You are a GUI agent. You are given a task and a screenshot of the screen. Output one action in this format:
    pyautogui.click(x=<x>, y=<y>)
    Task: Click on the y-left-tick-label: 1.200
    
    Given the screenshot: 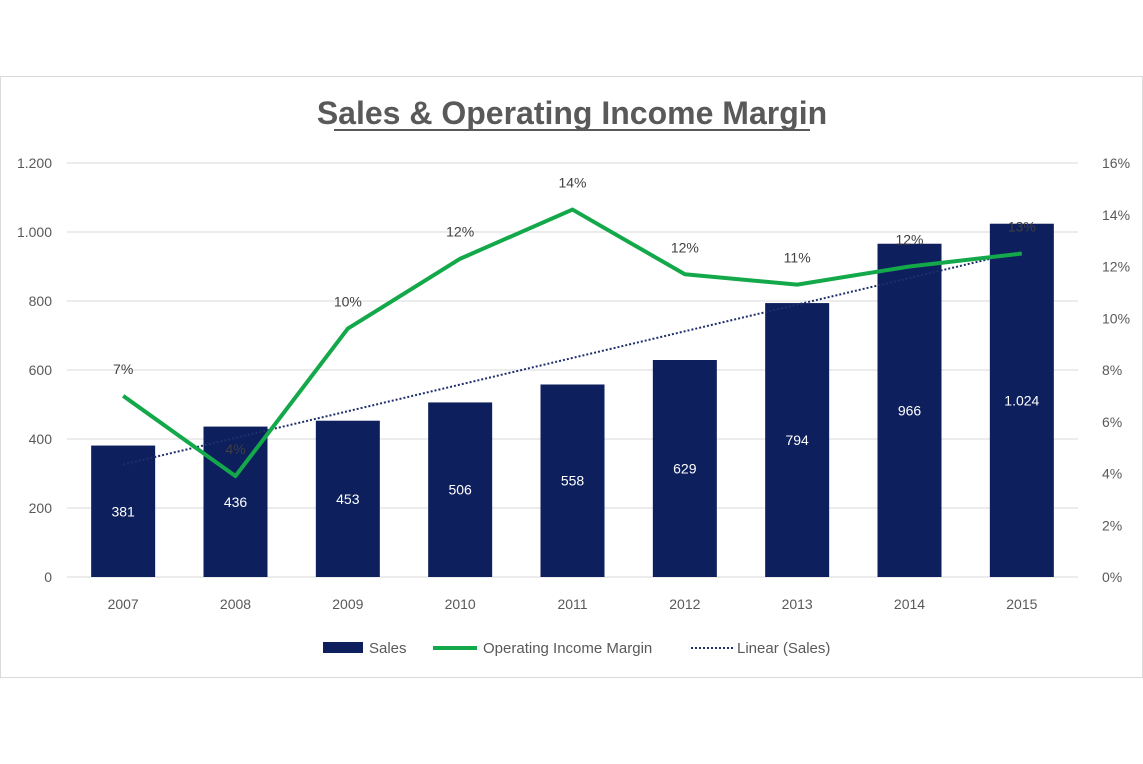 What is the action you would take?
    pyautogui.click(x=34, y=163)
    